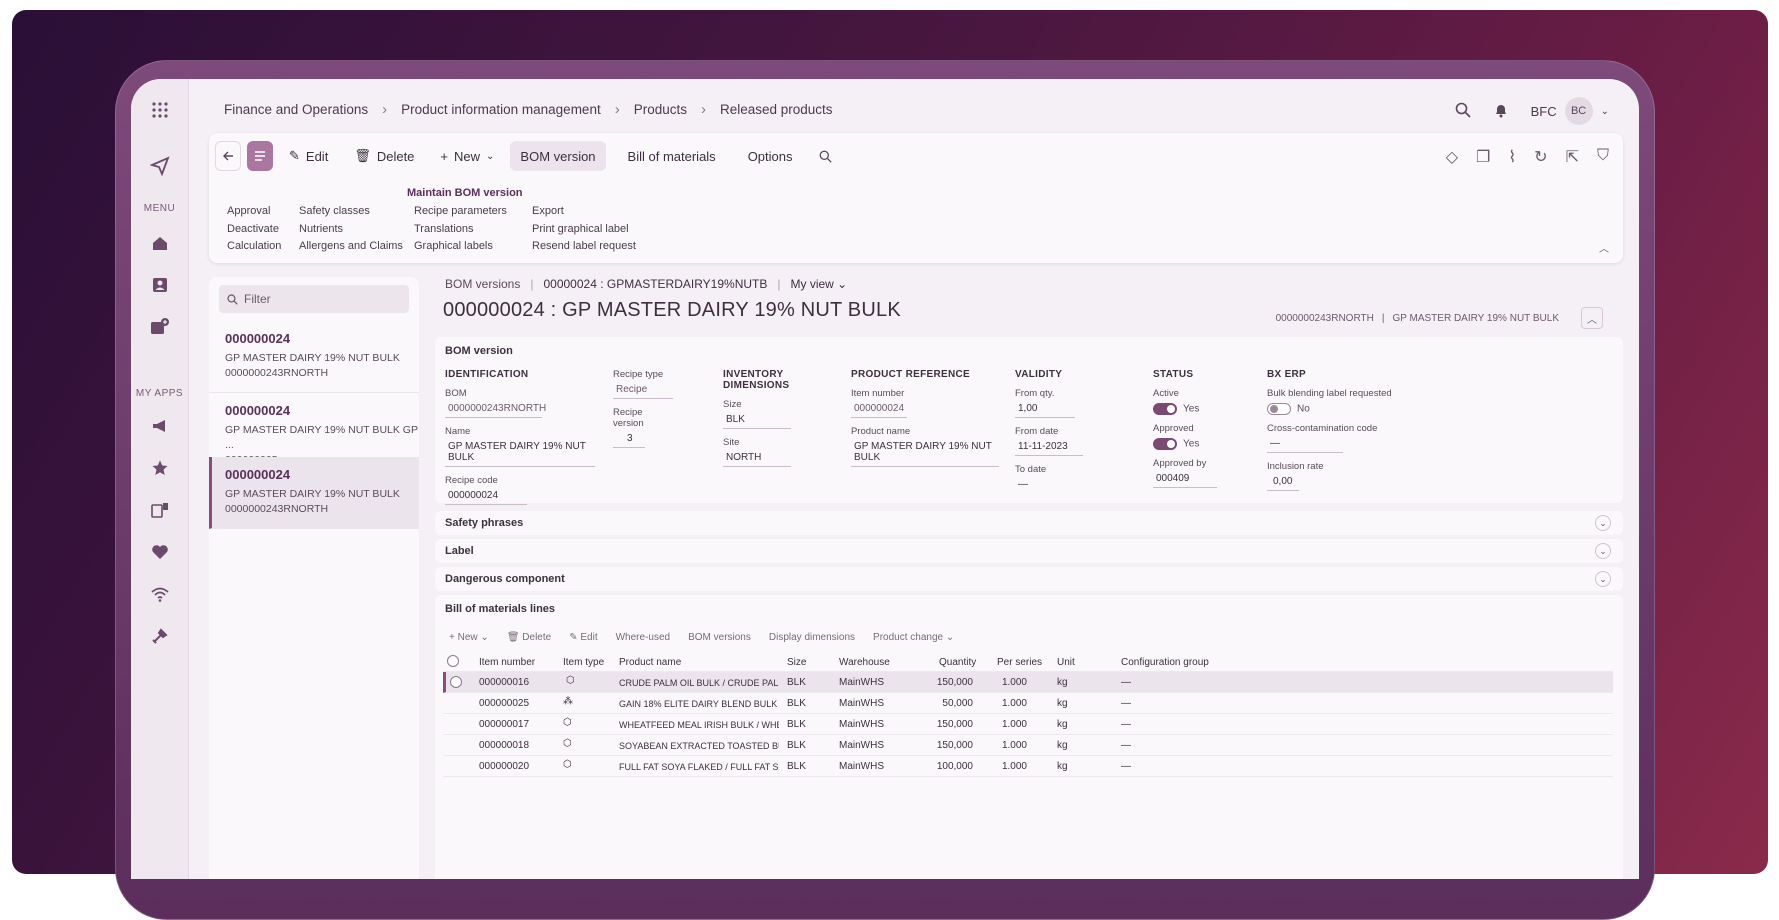  What do you see at coordinates (469, 637) in the screenshot?
I see `new-line-button: + New ⌄` at bounding box center [469, 637].